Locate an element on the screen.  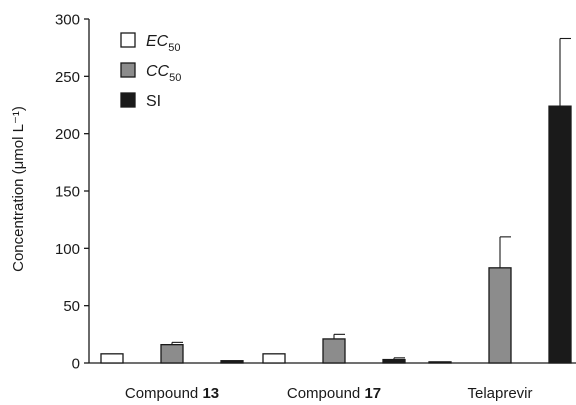
legend-label-ec: EC50 is located at coordinates (163, 43).